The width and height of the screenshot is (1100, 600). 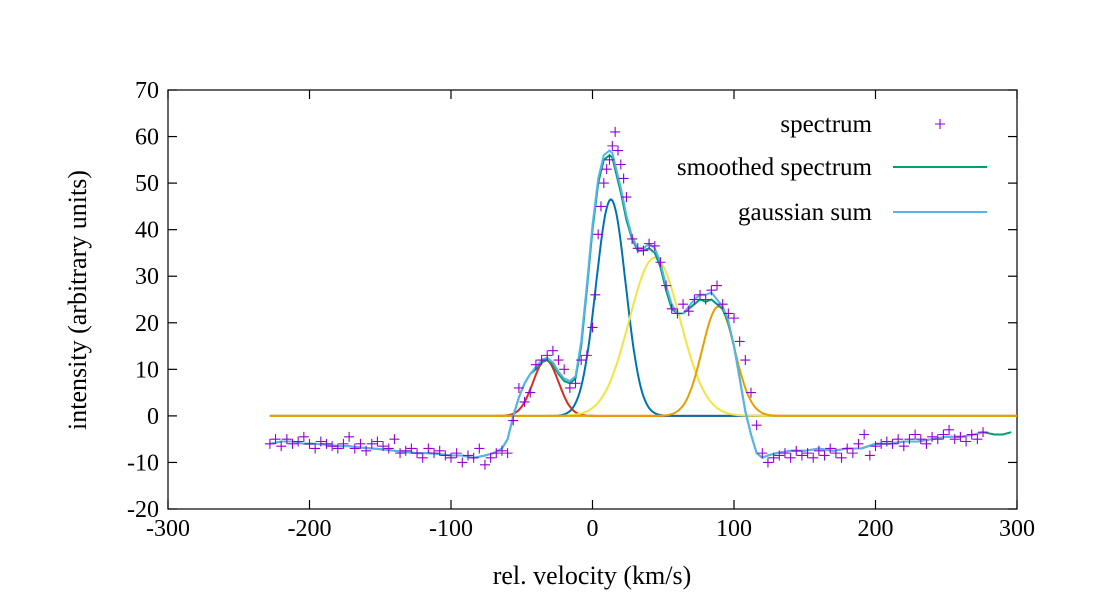 I want to click on x-tick-label: 300, so click(x=1017, y=529).